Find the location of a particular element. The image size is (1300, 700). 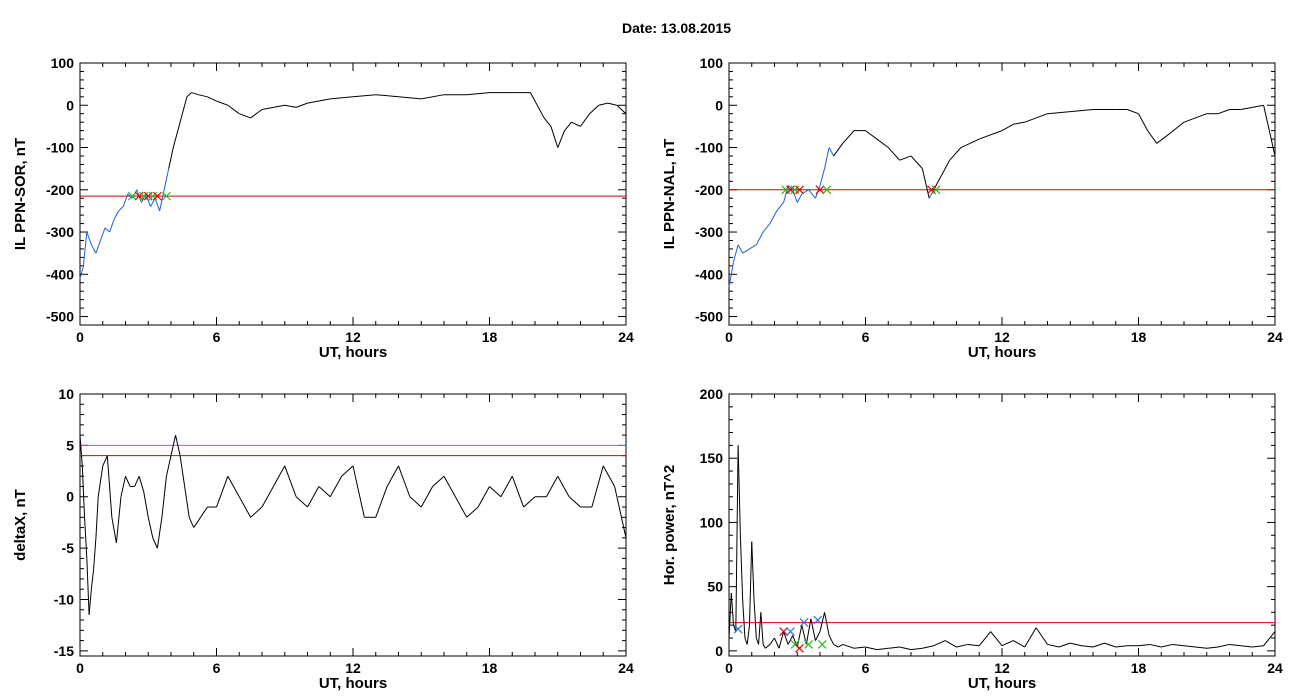

y-axis-title: Hor. power, nT^2 is located at coordinates (669, 525).